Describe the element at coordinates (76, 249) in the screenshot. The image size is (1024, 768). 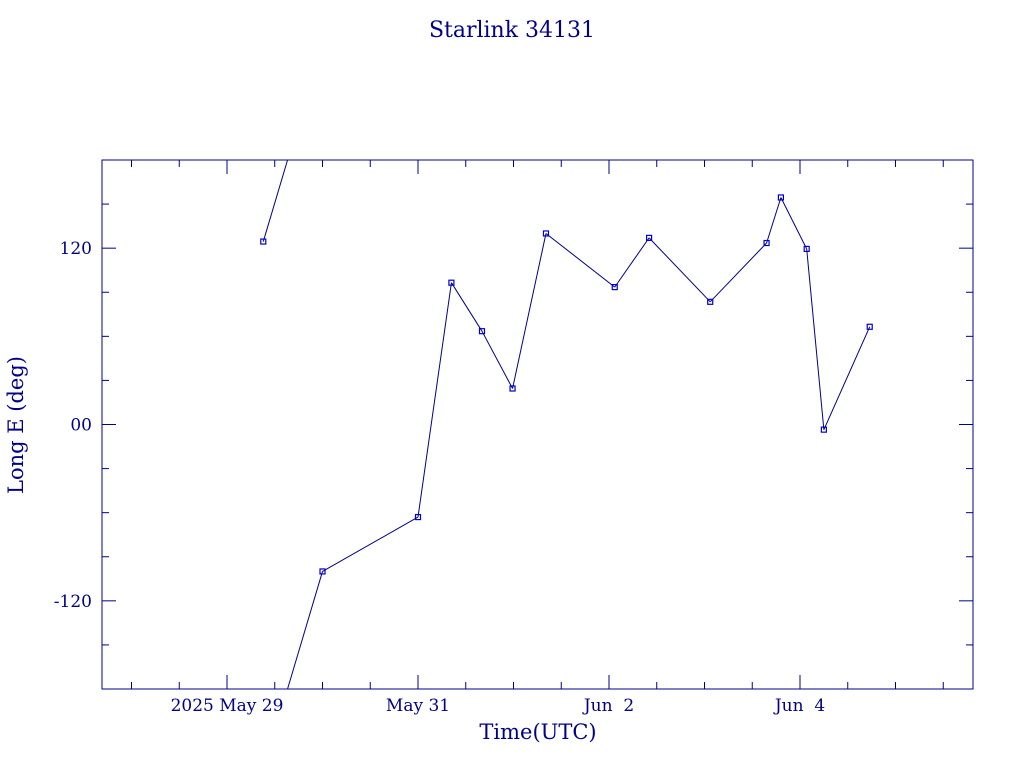
I see `y-tick-label: 120` at that location.